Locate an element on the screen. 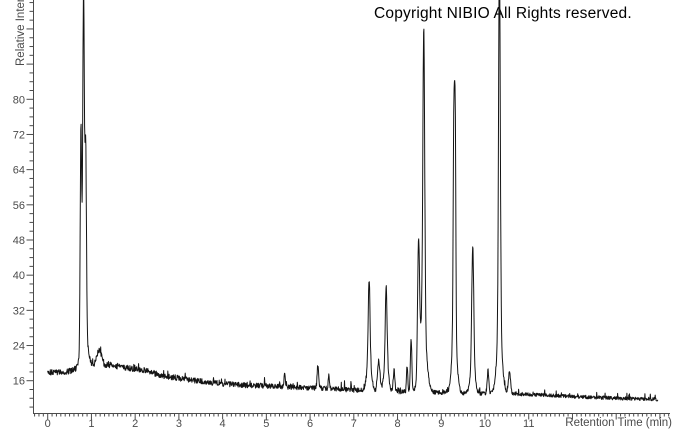  y-axis-ticks: 16 24 32 40 48 56 64 72 80 is located at coordinates (23, 205).